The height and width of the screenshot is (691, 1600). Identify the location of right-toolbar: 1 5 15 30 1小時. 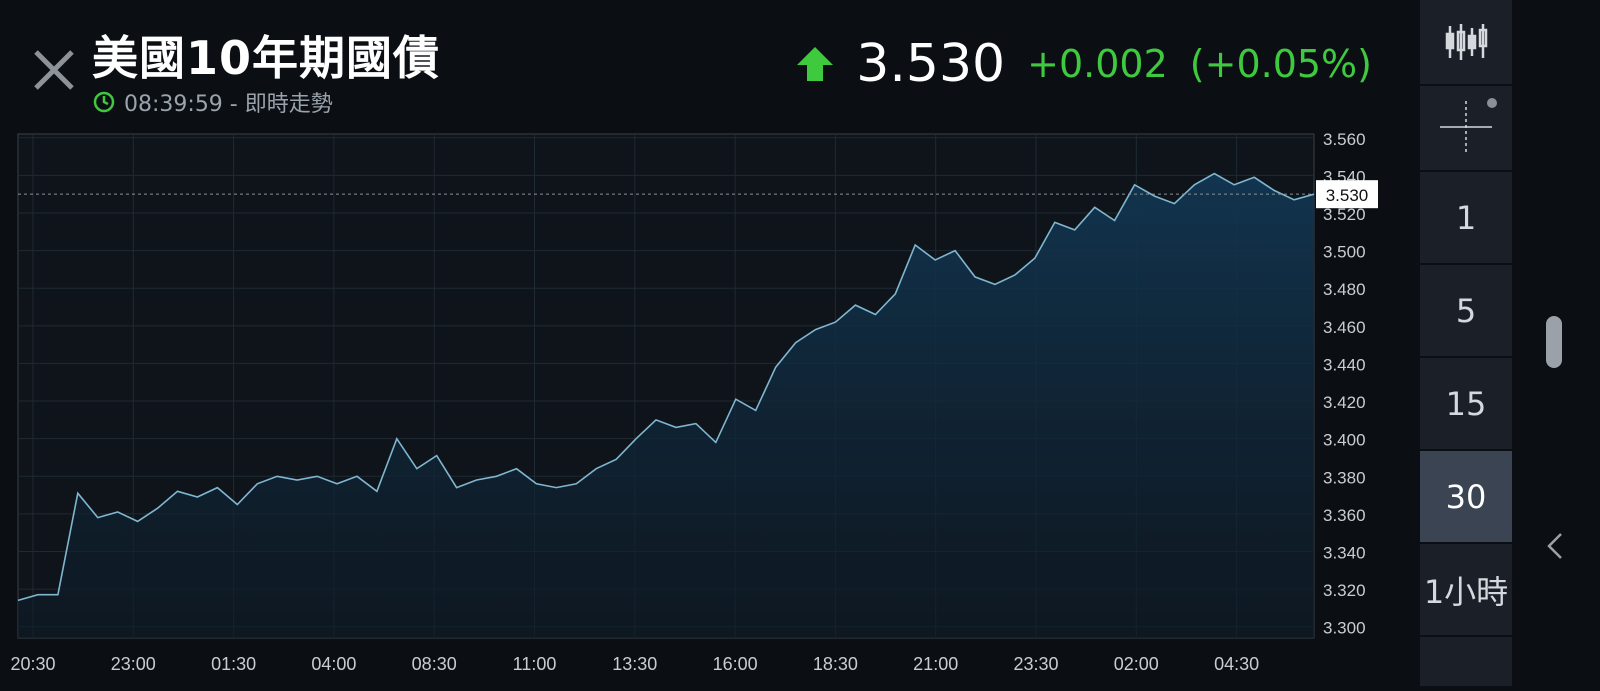
(1466, 343).